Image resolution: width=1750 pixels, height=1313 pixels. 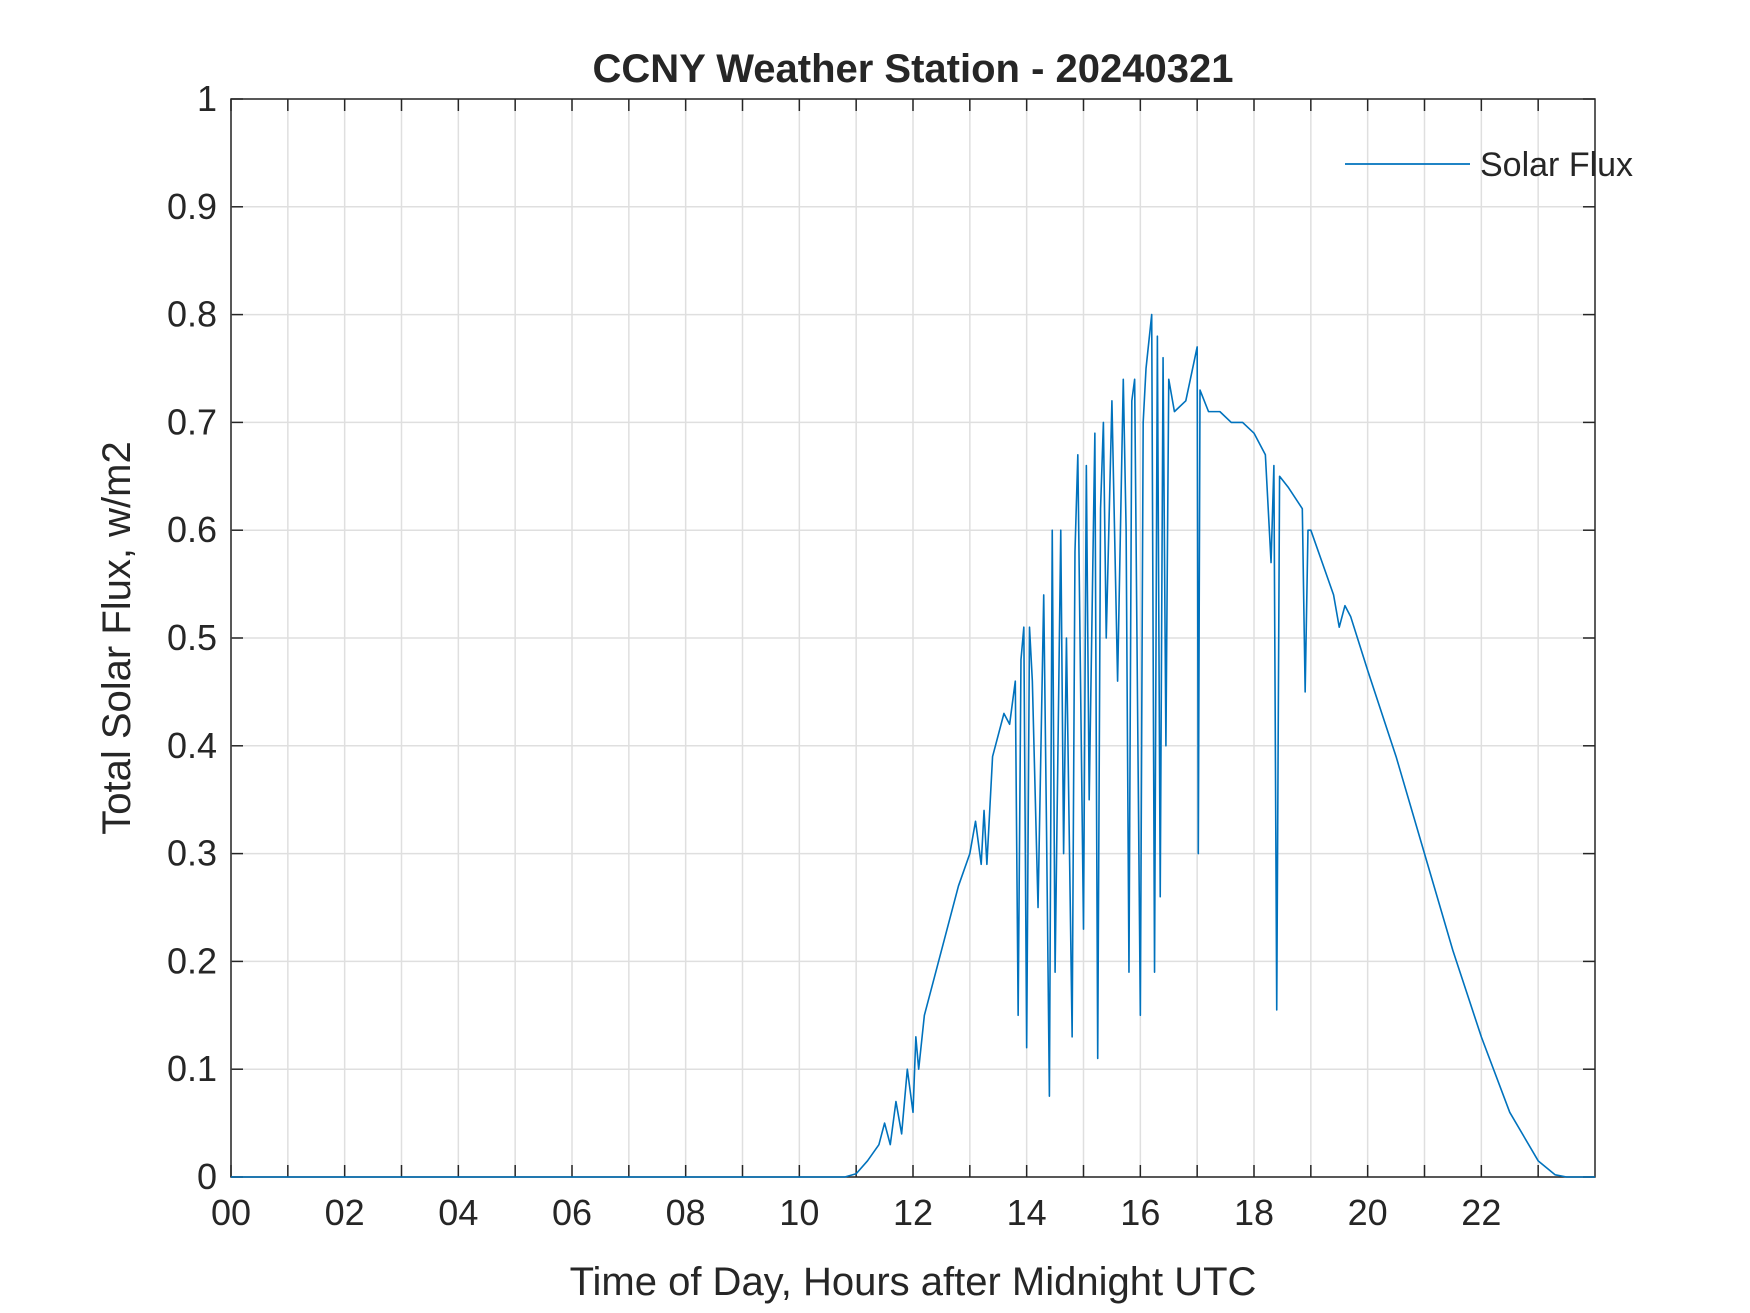 What do you see at coordinates (458, 1212) in the screenshot?
I see `x-tick-label: 04` at bounding box center [458, 1212].